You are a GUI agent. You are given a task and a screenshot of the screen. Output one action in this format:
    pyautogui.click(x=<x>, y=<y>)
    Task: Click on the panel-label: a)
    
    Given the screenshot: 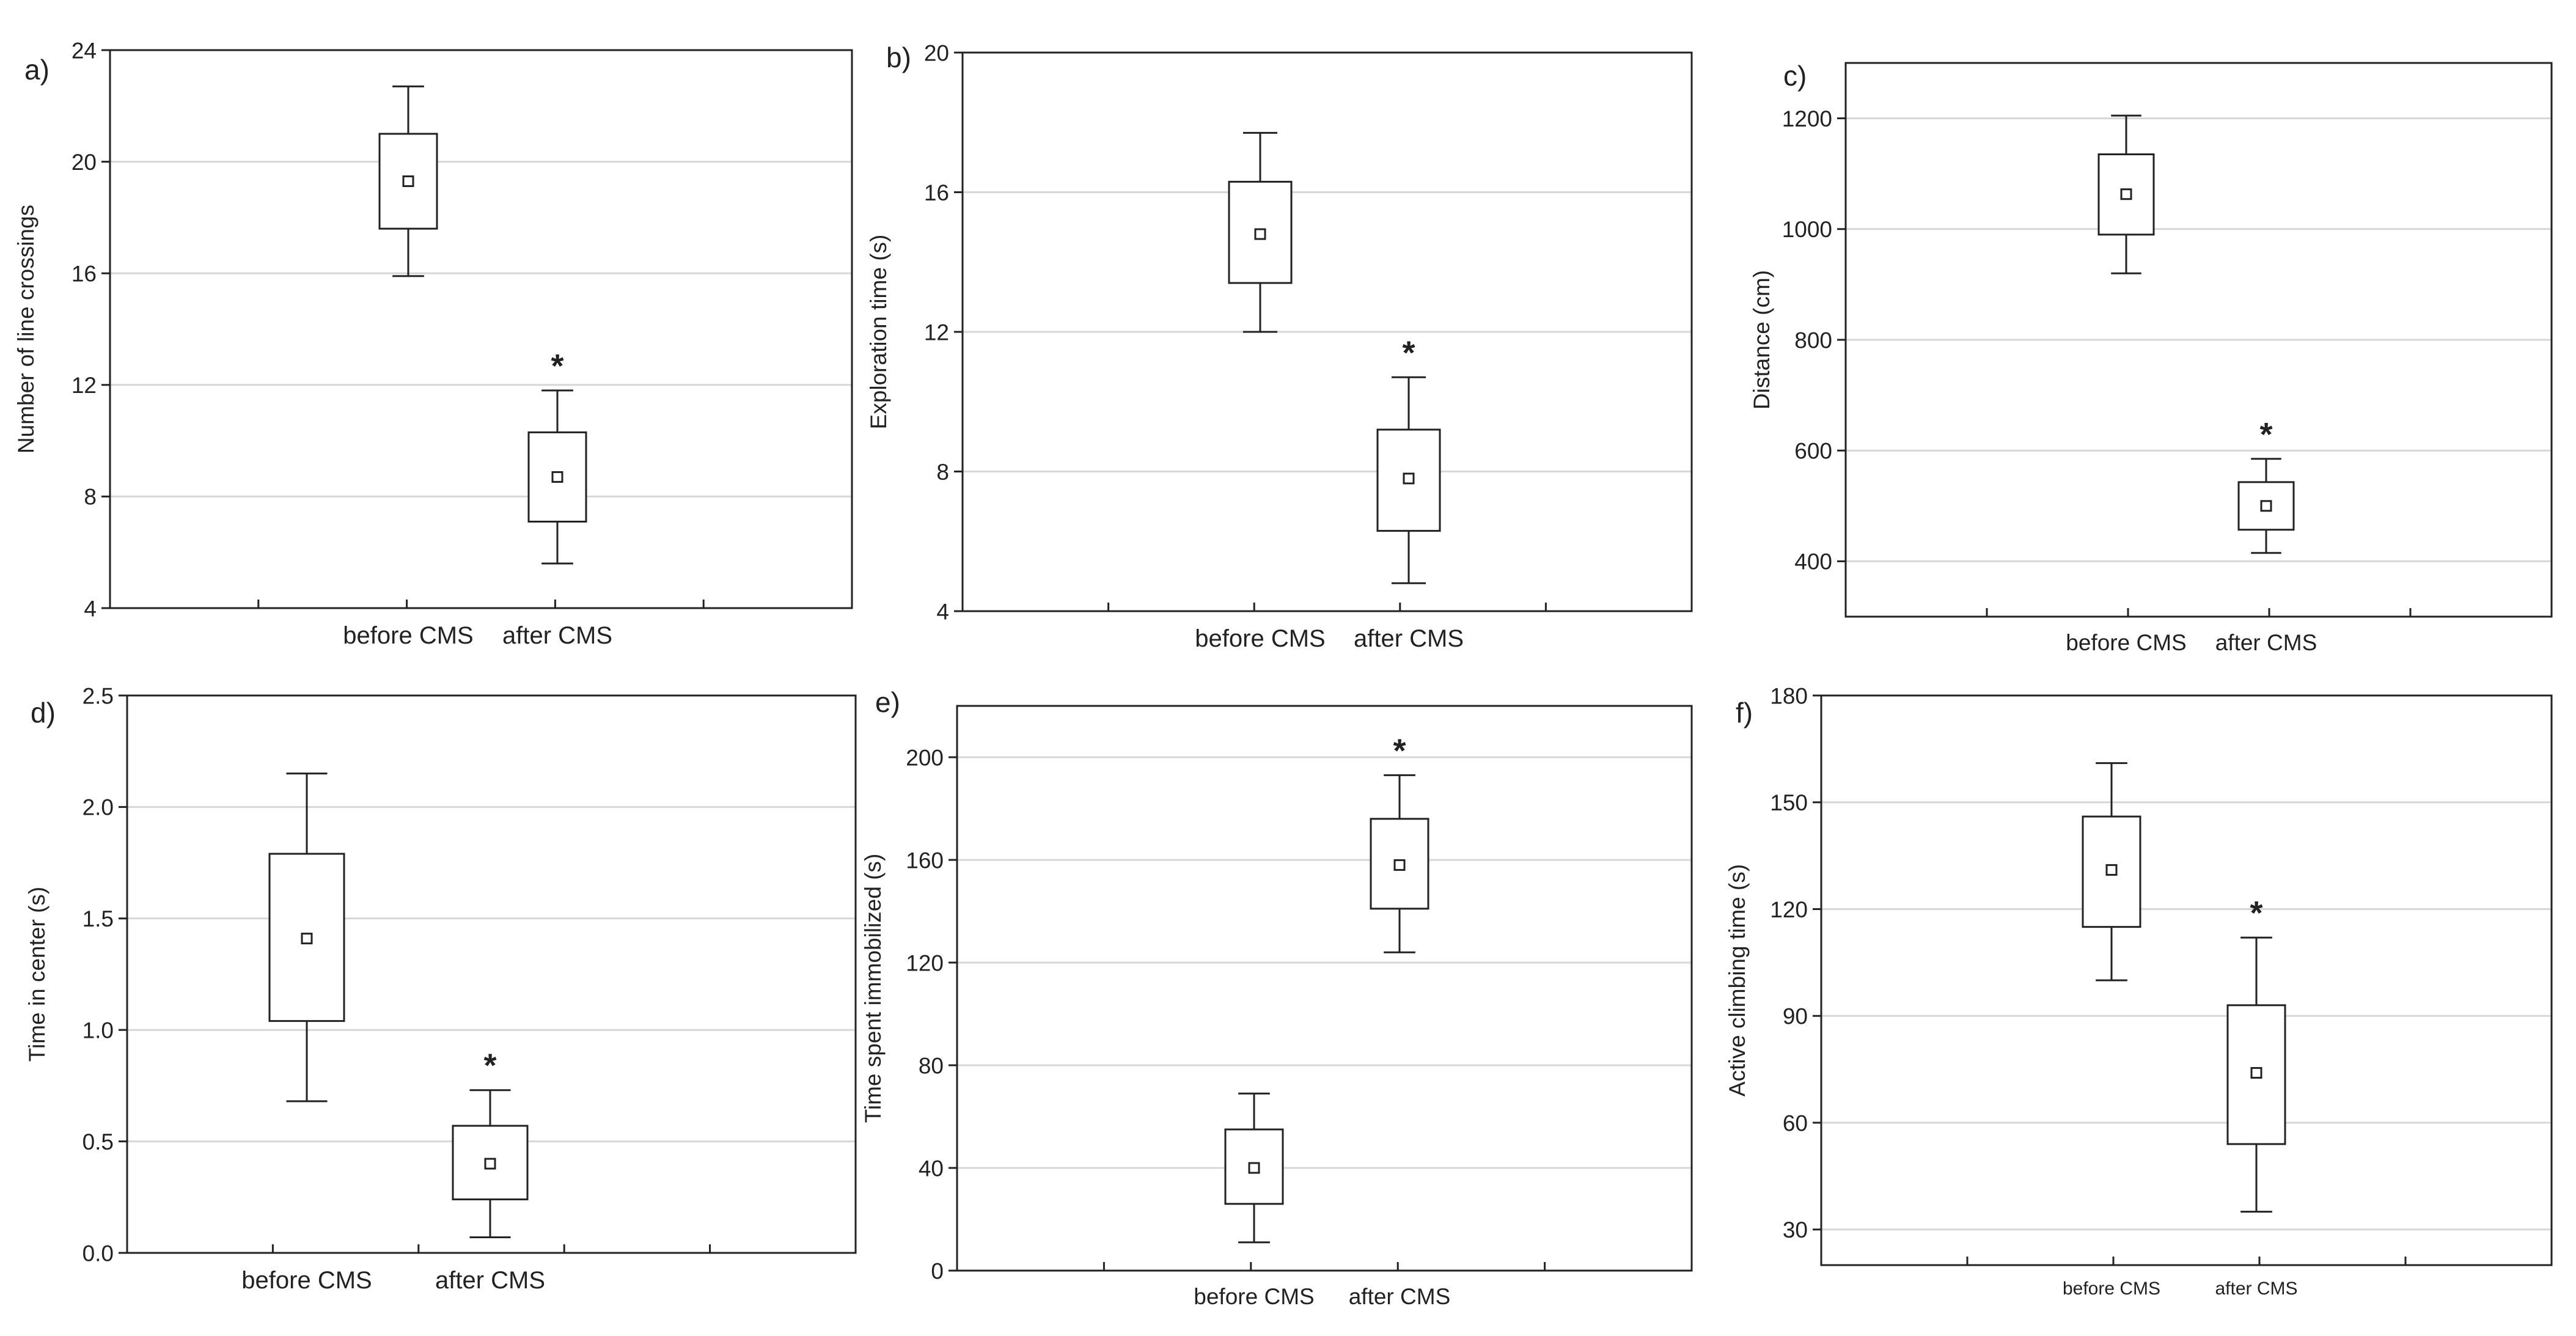 What is the action you would take?
    pyautogui.click(x=37, y=70)
    